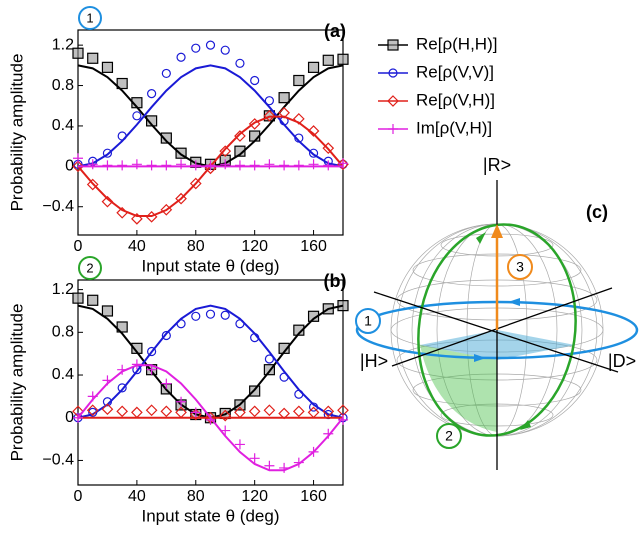 The image size is (642, 535). What do you see at coordinates (597, 212) in the screenshot?
I see `panel-label: (c)` at bounding box center [597, 212].